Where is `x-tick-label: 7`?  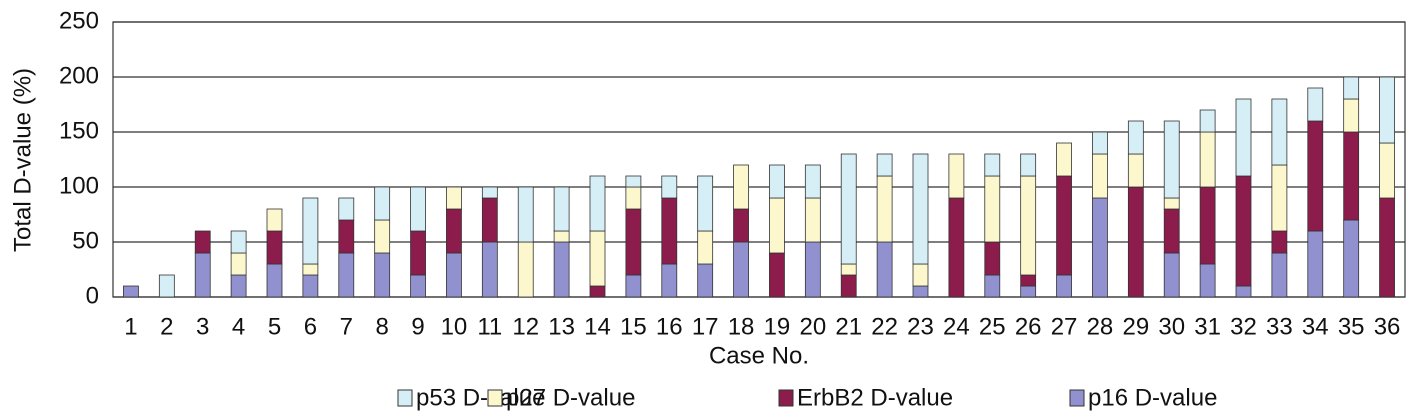
x-tick-label: 7 is located at coordinates (346, 326).